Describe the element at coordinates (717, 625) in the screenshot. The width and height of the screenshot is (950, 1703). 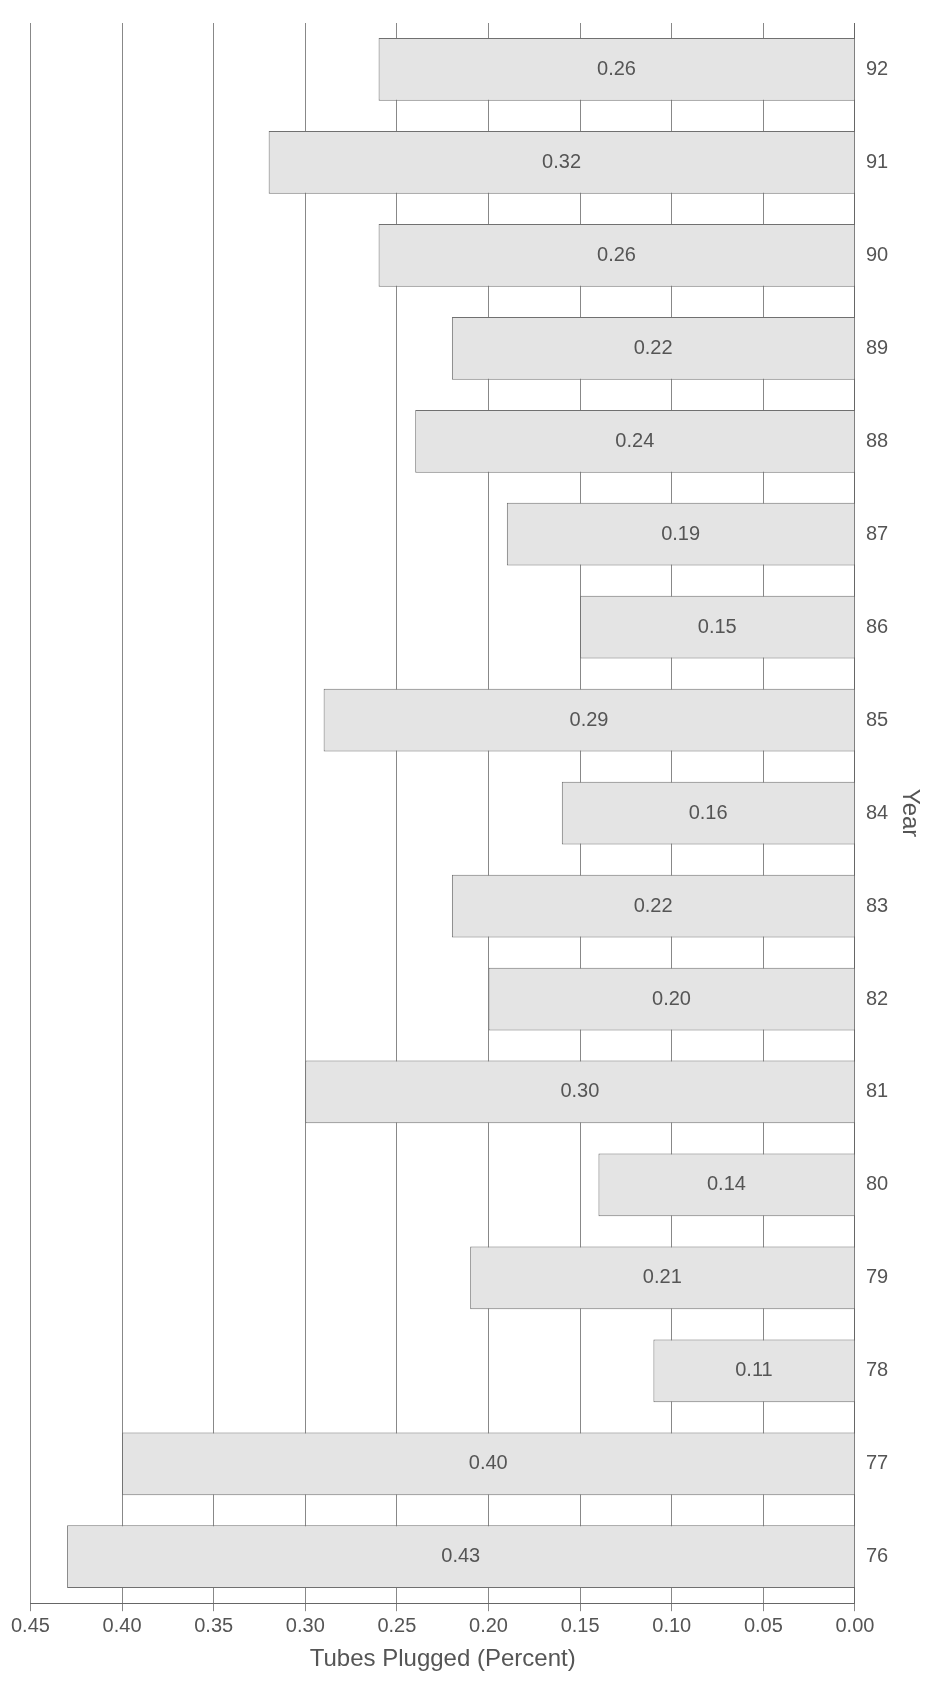
I see `data-label: 0.15` at that location.